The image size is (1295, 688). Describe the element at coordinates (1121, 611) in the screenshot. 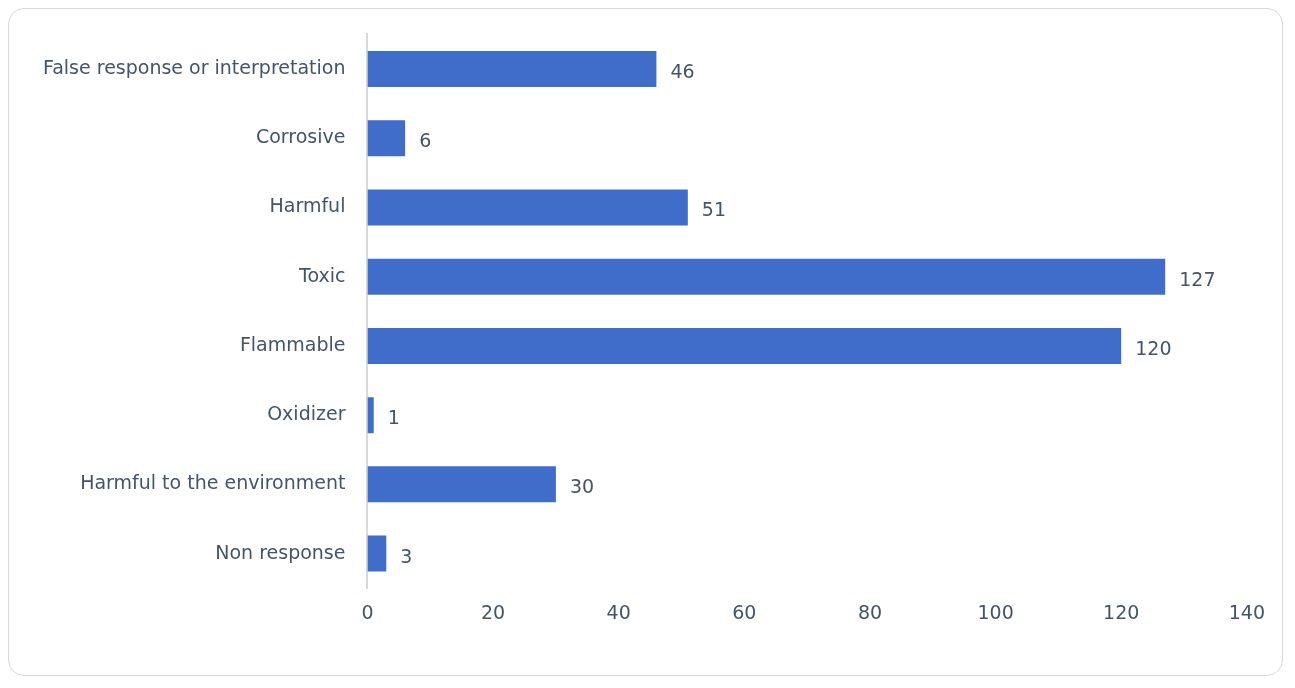

I see `x-tick-label: 120` at that location.